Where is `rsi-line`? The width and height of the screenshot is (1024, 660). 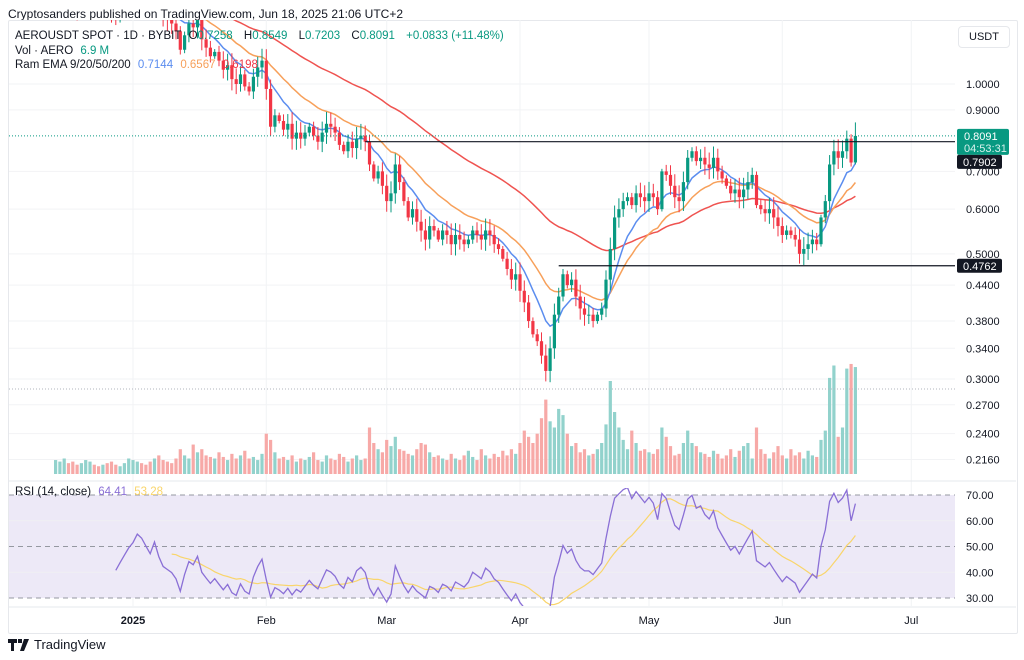
rsi-line is located at coordinates (486, 547).